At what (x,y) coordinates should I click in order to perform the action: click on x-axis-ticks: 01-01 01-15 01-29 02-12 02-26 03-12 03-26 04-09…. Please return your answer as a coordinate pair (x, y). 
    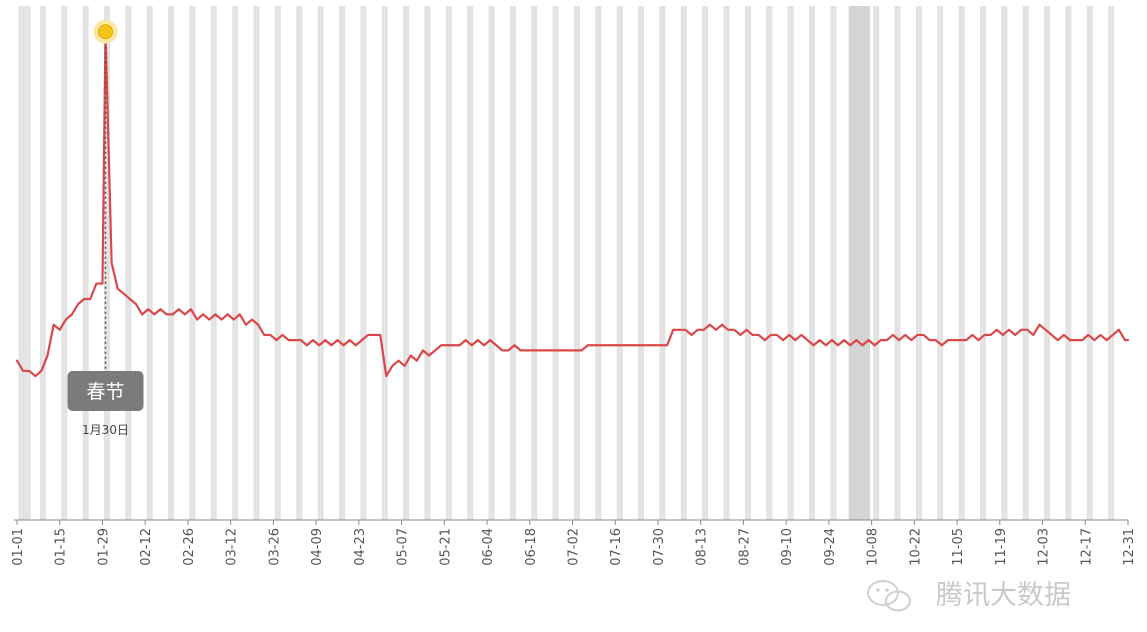
    Looking at the image, I should click on (574, 543).